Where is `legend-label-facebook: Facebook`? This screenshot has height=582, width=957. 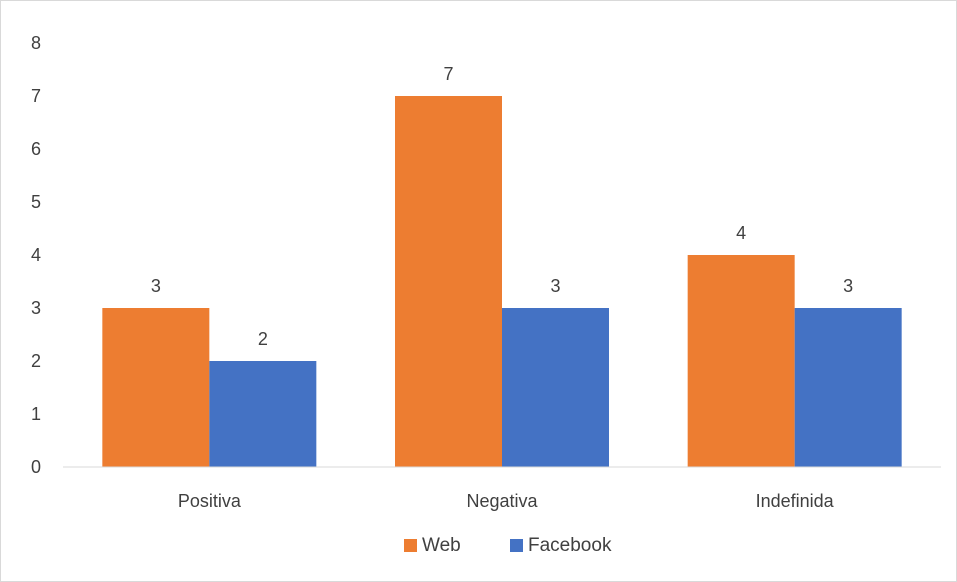
legend-label-facebook: Facebook is located at coordinates (570, 545).